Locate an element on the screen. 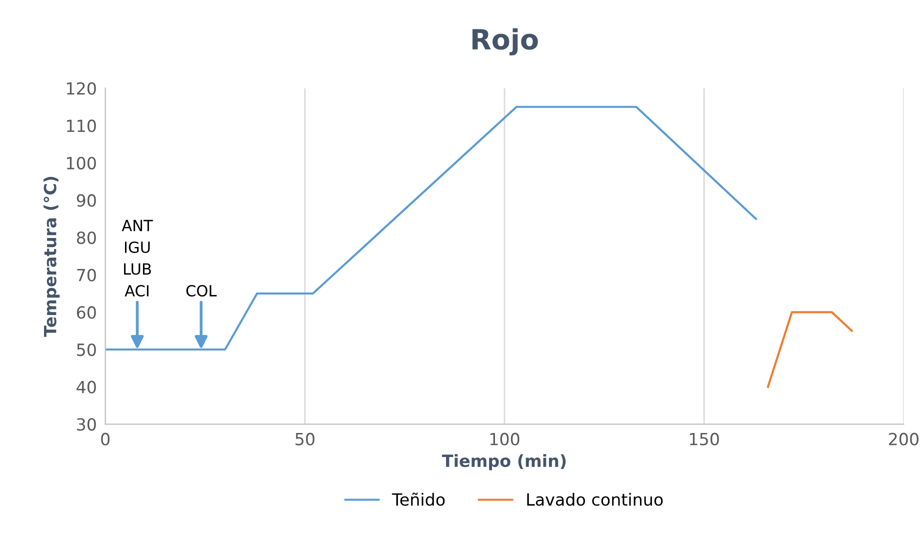  y-tick-label: 80 is located at coordinates (86, 237).